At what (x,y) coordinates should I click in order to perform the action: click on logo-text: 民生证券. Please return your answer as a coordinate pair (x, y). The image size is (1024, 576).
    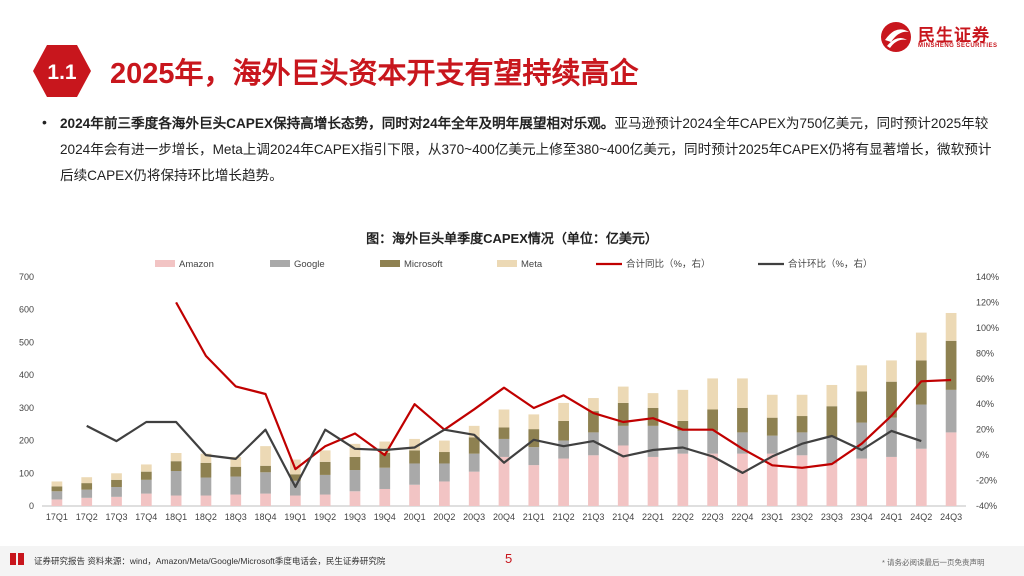
    Looking at the image, I should click on (954, 35).